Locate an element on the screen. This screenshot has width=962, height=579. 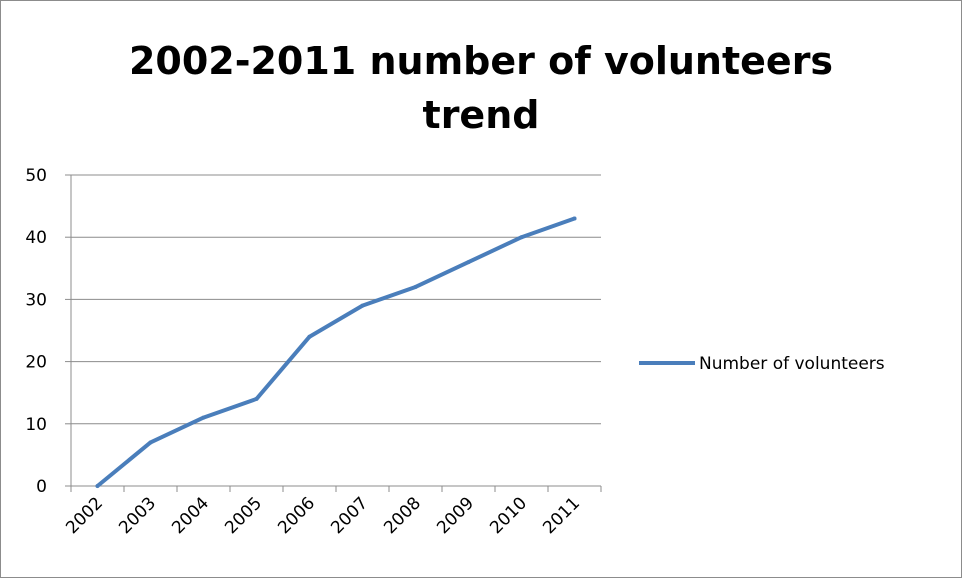
x-tick-label: 2011 is located at coordinates (561, 515).